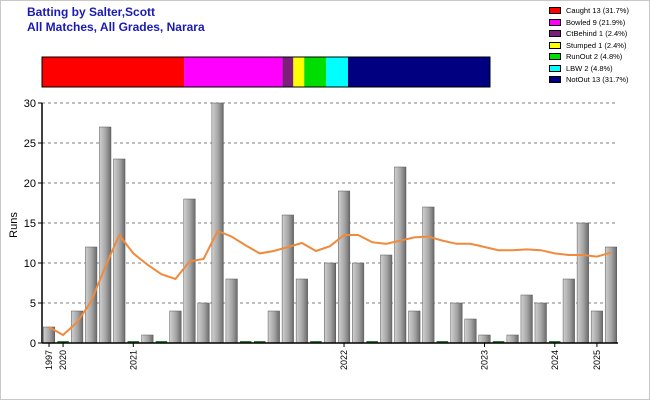 This screenshot has height=400, width=650. I want to click on legend-label: Stumped 1 (2.4%), so click(596, 45).